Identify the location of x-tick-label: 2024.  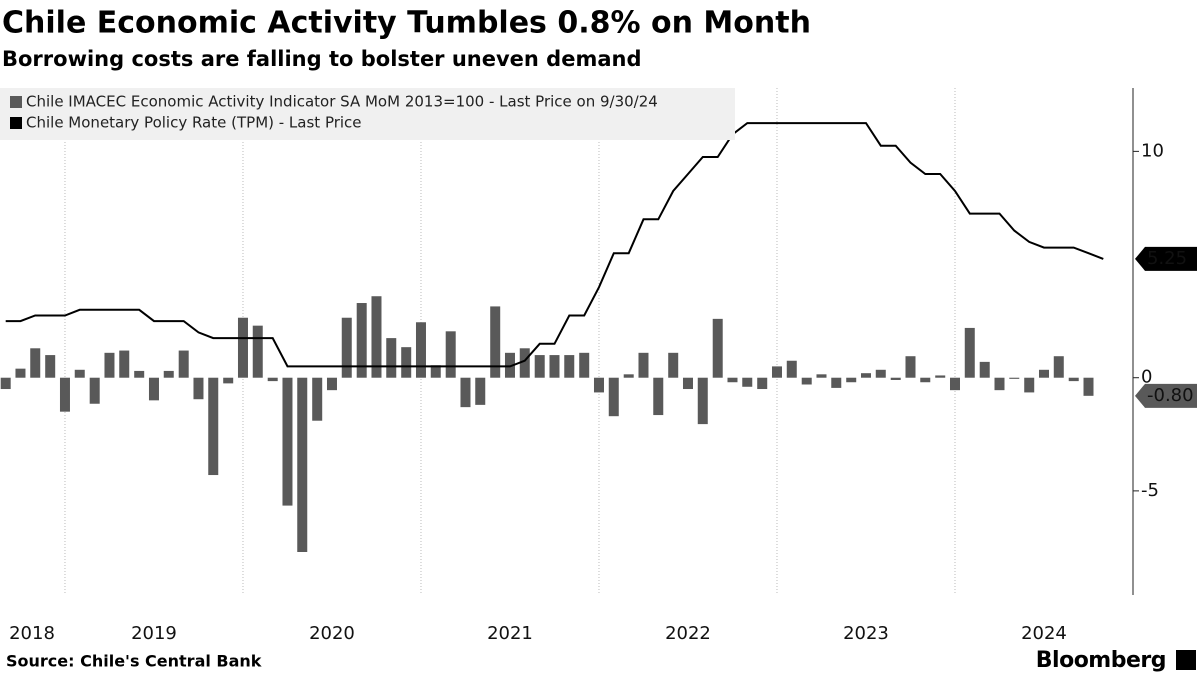
(1044, 633).